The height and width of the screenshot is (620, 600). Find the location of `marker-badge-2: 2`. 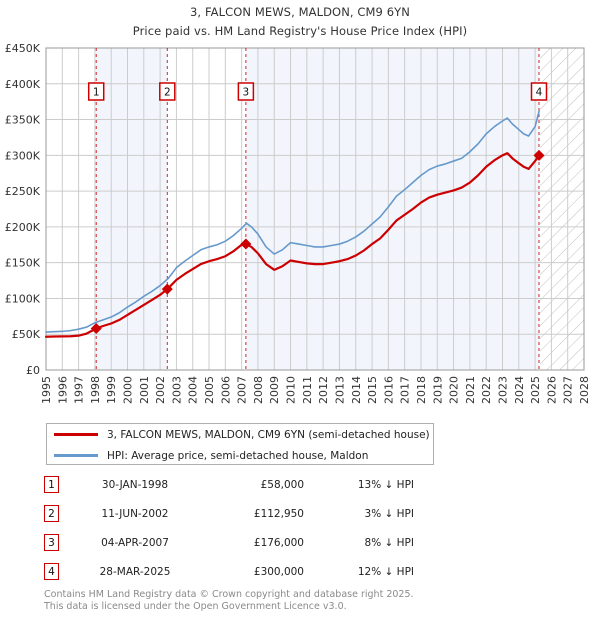

marker-badge-2: 2 is located at coordinates (51, 513).